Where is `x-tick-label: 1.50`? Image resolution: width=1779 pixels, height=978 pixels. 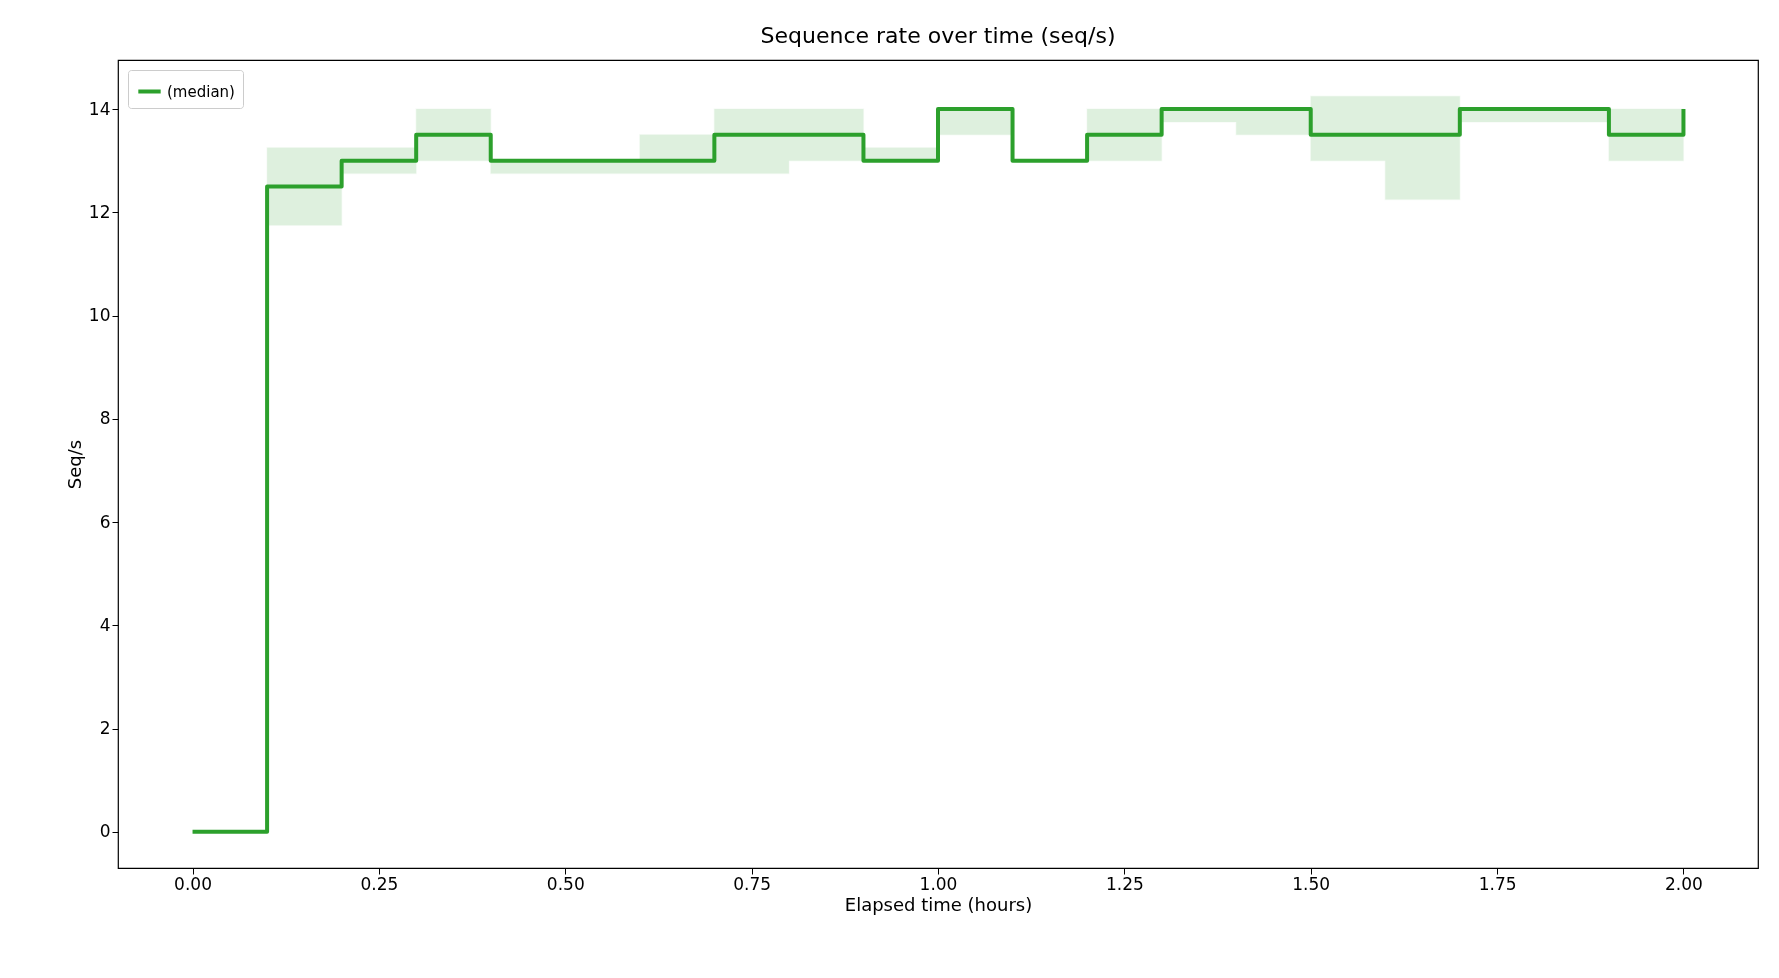 x-tick-label: 1.50 is located at coordinates (1311, 883).